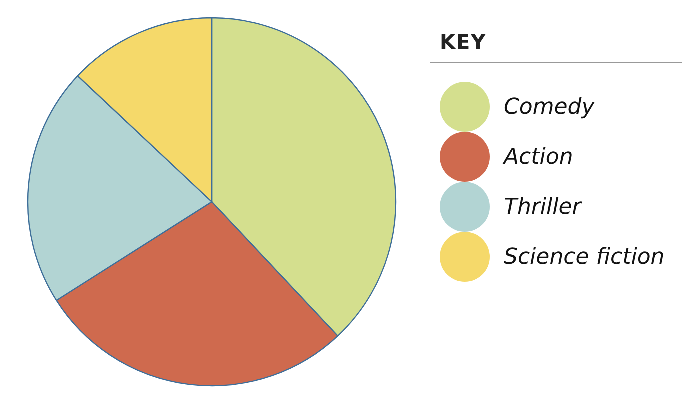 This screenshot has width=692, height=397. I want to click on legend-label: Action, so click(539, 157).